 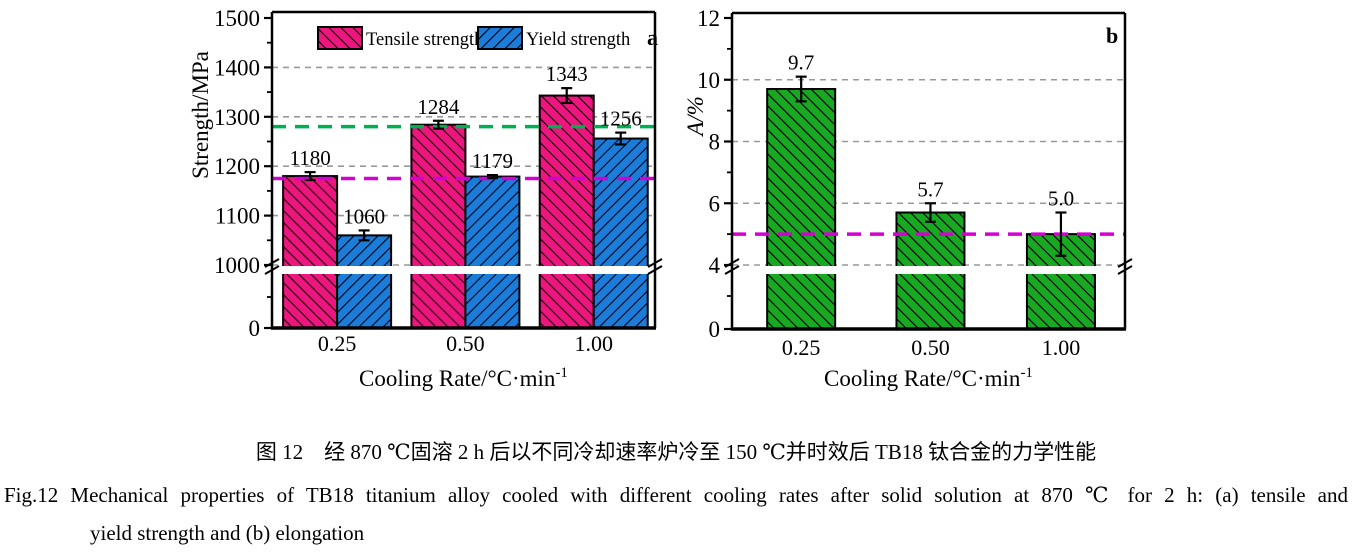 What do you see at coordinates (567, 74) in the screenshot?
I see `value-label: 1343` at bounding box center [567, 74].